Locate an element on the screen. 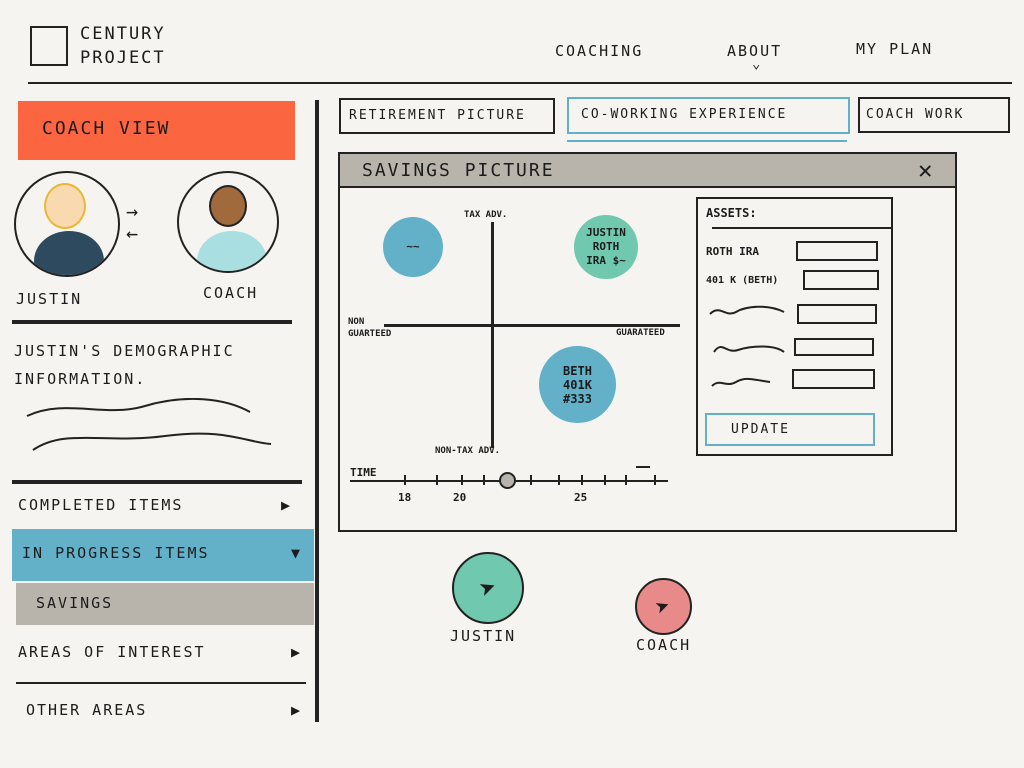  cursor-label-justin: Justin is located at coordinates (483, 636).